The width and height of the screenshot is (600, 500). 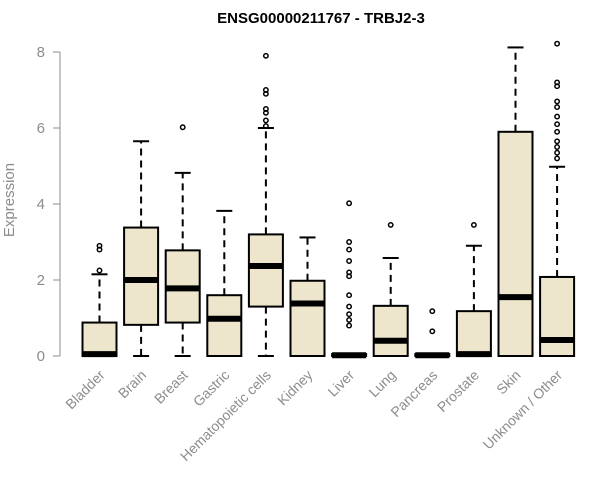 What do you see at coordinates (523, 410) in the screenshot?
I see `x-tick-label: Unknown / Other` at bounding box center [523, 410].